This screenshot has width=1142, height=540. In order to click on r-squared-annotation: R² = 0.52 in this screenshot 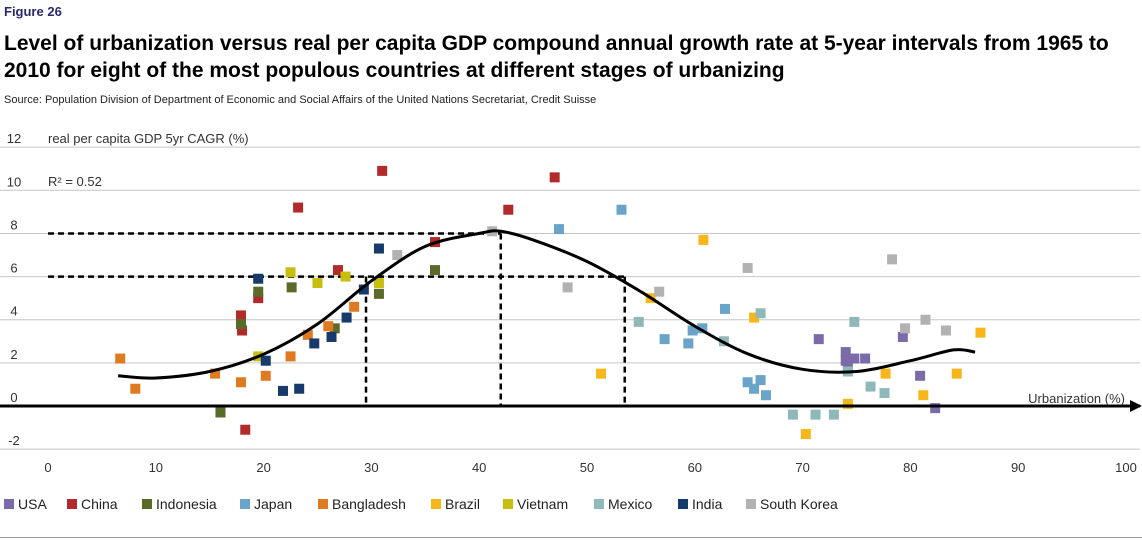, I will do `click(75, 181)`.